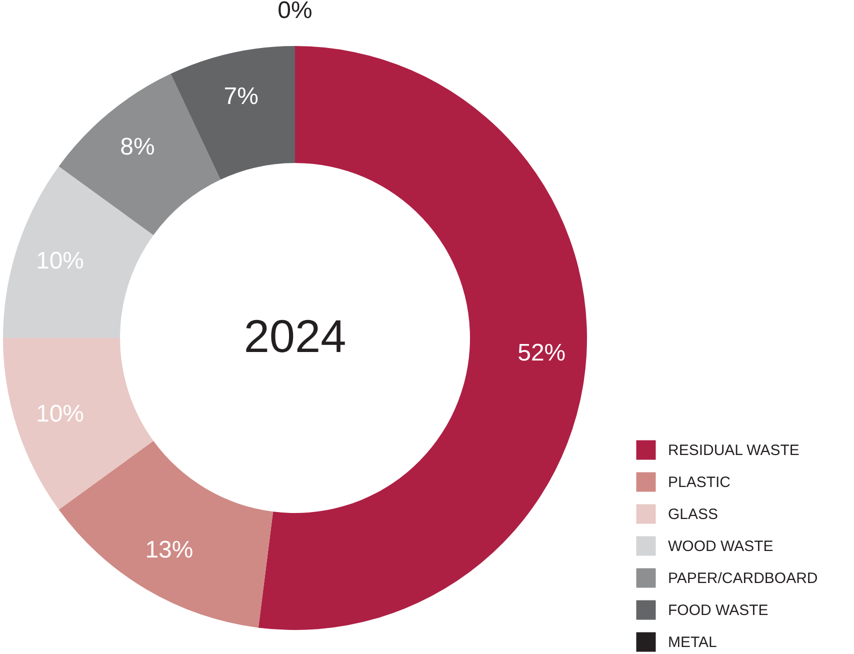  I want to click on data-label: 13%, so click(169, 550).